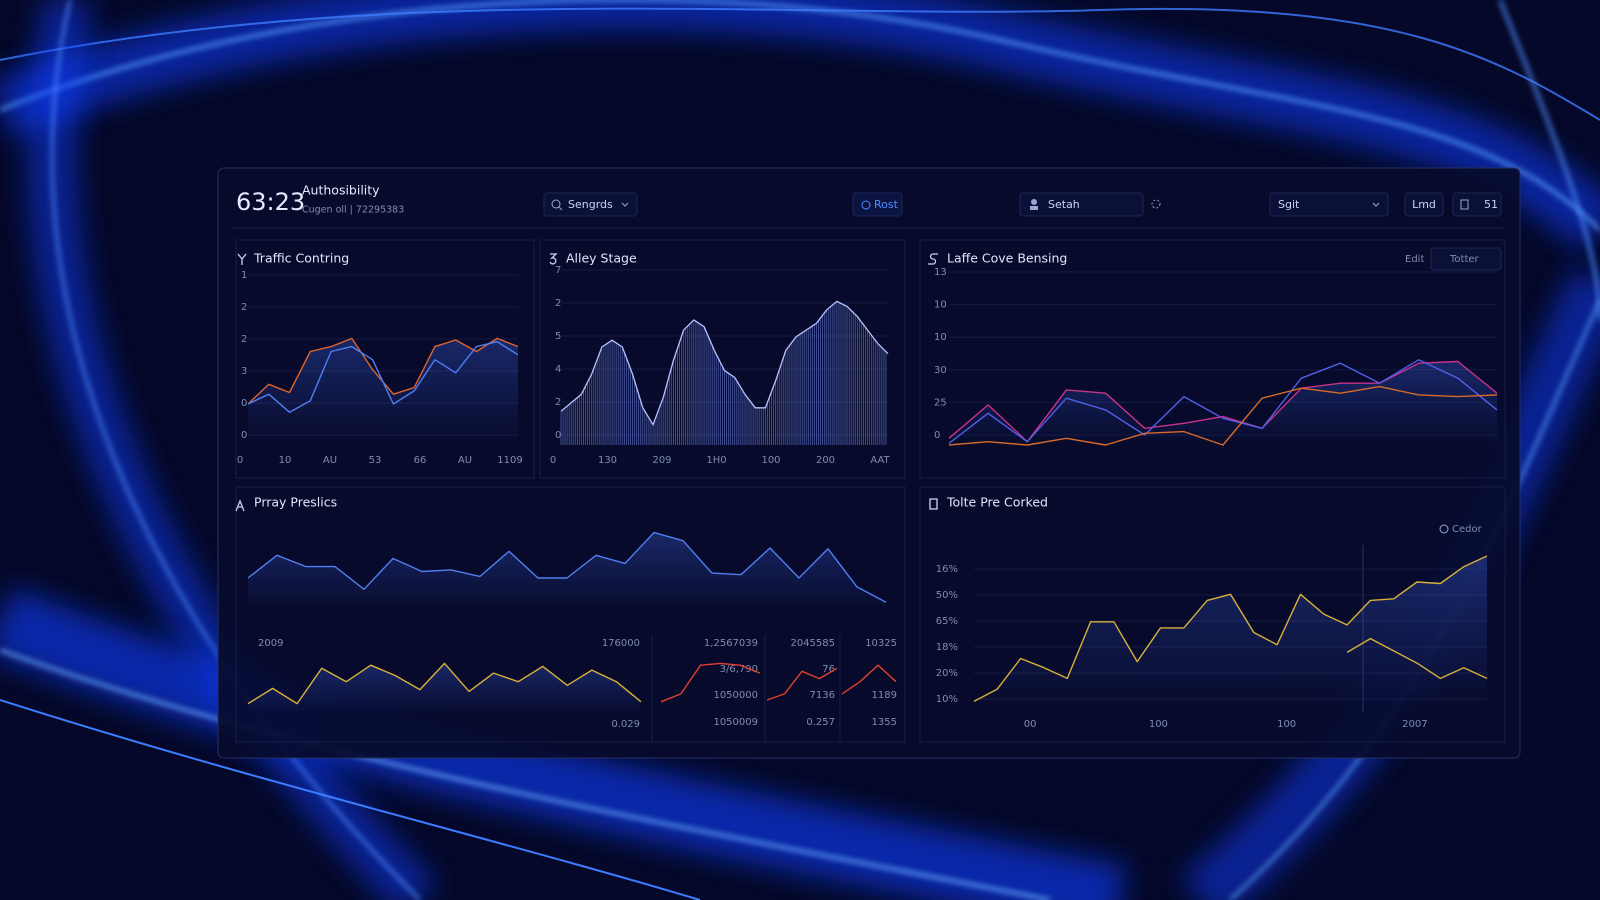 The height and width of the screenshot is (900, 1600). I want to click on search-field, so click(590, 204).